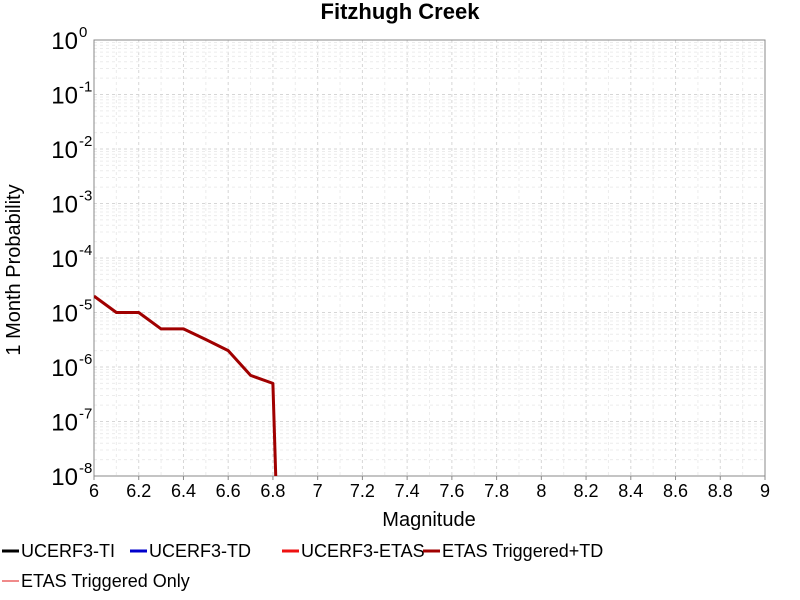  What do you see at coordinates (429, 488) in the screenshot?
I see `x-axis-ticks: 6 6.2 6.4 6.6 6.8 7 7.2 7.4 7.6 7.8 8 8.2 8.4 8.6 8.8 9` at bounding box center [429, 488].